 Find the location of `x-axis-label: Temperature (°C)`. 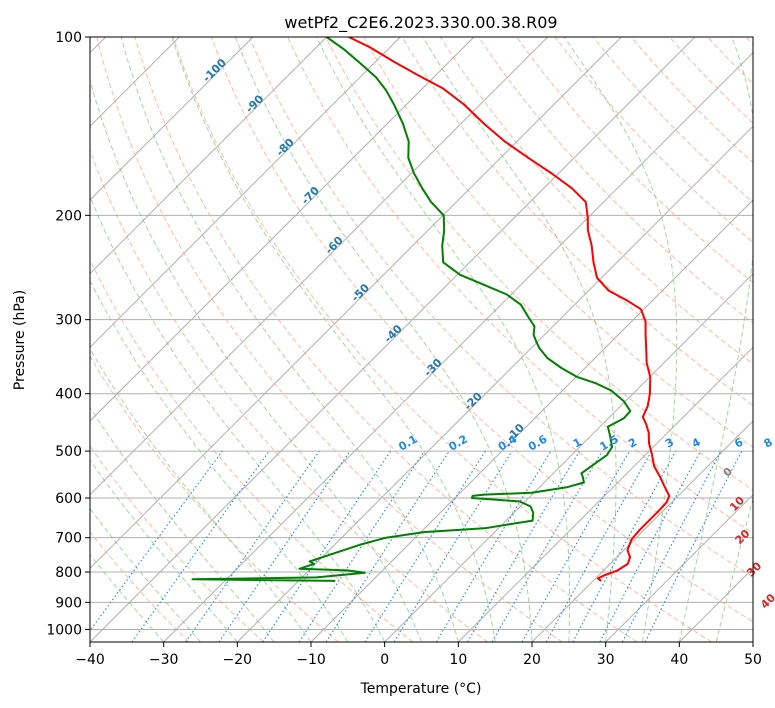

x-axis-label: Temperature (°C) is located at coordinates (421, 689).